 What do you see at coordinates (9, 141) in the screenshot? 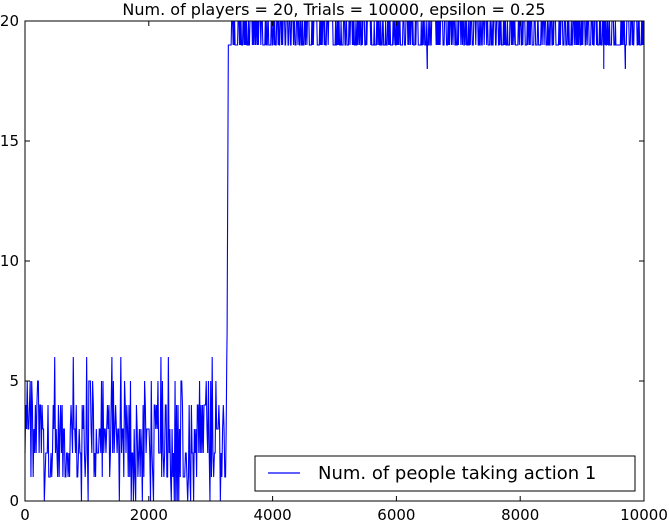
I see `y-tick-label-3: 15` at bounding box center [9, 141].